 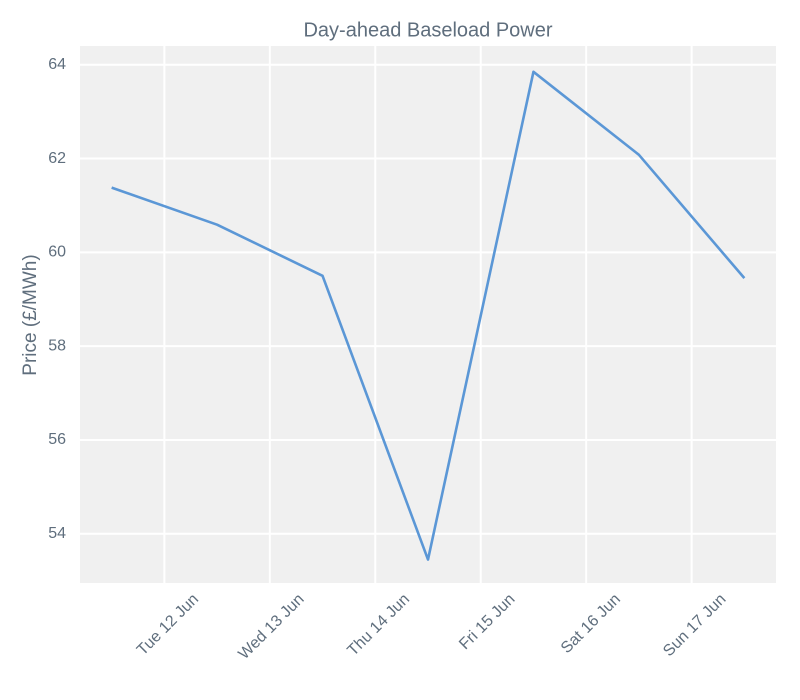 I want to click on y-tick-label: 60, so click(x=57, y=252).